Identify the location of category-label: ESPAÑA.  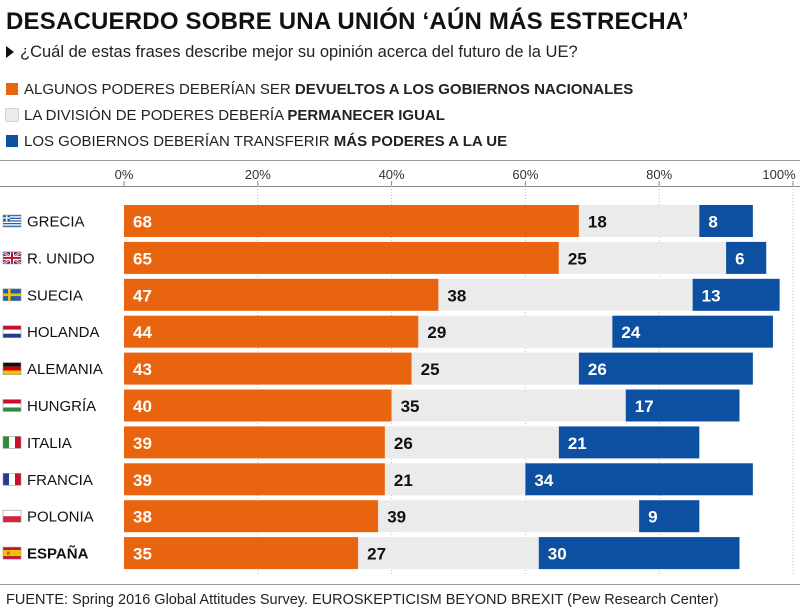
(58, 554).